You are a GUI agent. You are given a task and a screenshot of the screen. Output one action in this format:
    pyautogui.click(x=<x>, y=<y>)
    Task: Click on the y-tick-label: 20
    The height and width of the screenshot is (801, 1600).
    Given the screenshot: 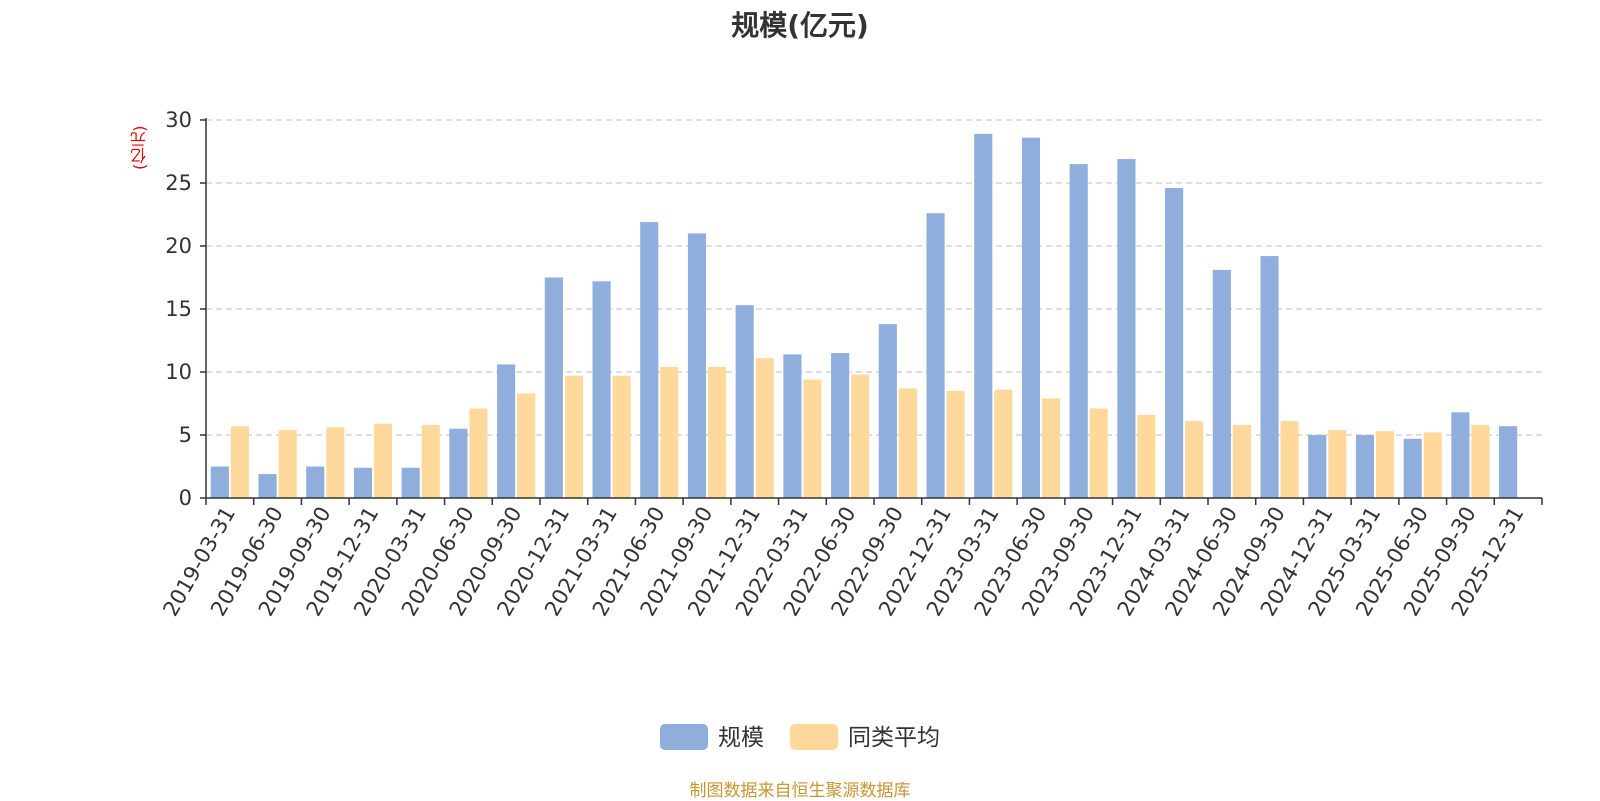 What is the action you would take?
    pyautogui.click(x=178, y=246)
    